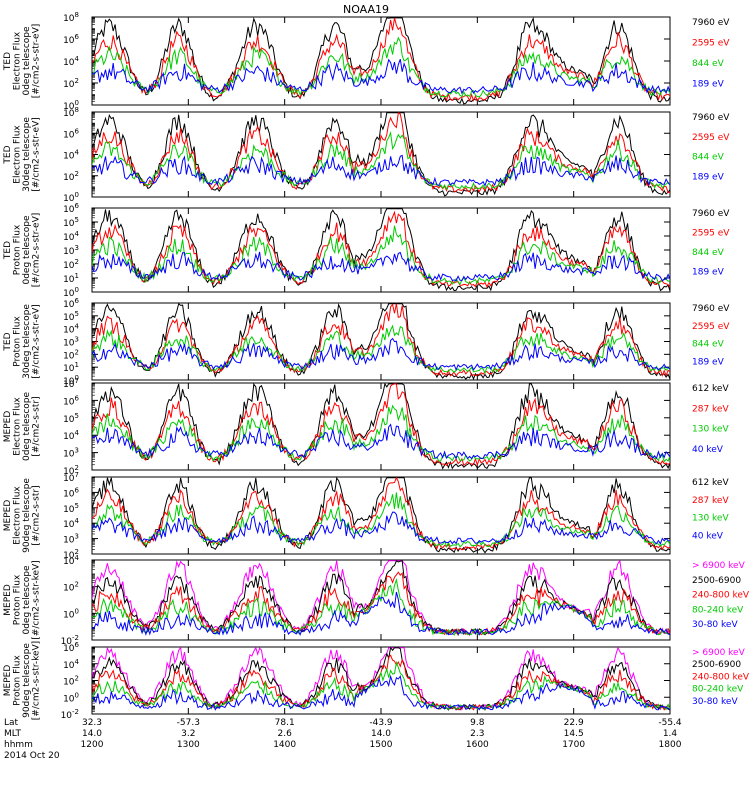 Image resolution: width=750 pixels, height=804 pixels. What do you see at coordinates (27, 341) in the screenshot?
I see `y-label-line: 30deg telescope` at bounding box center [27, 341].